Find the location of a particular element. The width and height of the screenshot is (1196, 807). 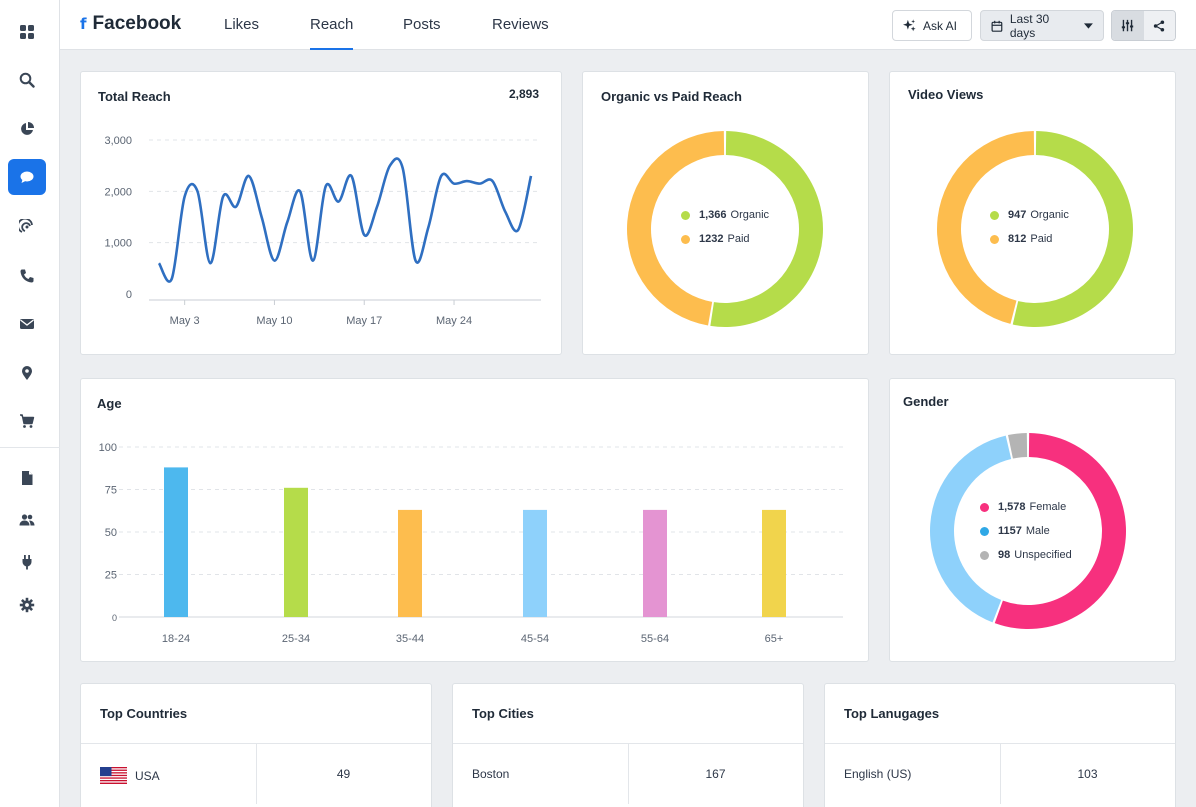

brand: f Facebook is located at coordinates (130, 24).